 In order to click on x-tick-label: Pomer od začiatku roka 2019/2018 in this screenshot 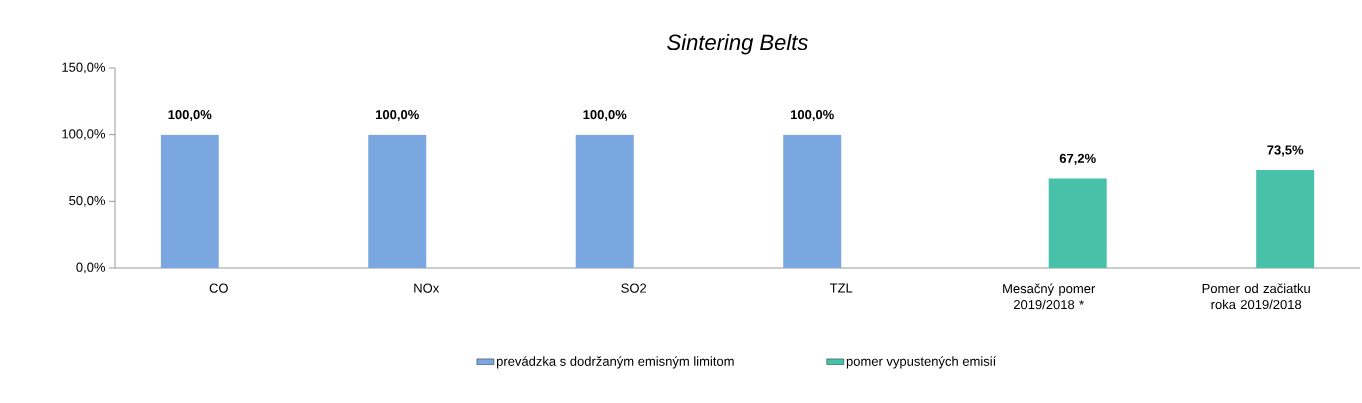, I will do `click(1256, 296)`.